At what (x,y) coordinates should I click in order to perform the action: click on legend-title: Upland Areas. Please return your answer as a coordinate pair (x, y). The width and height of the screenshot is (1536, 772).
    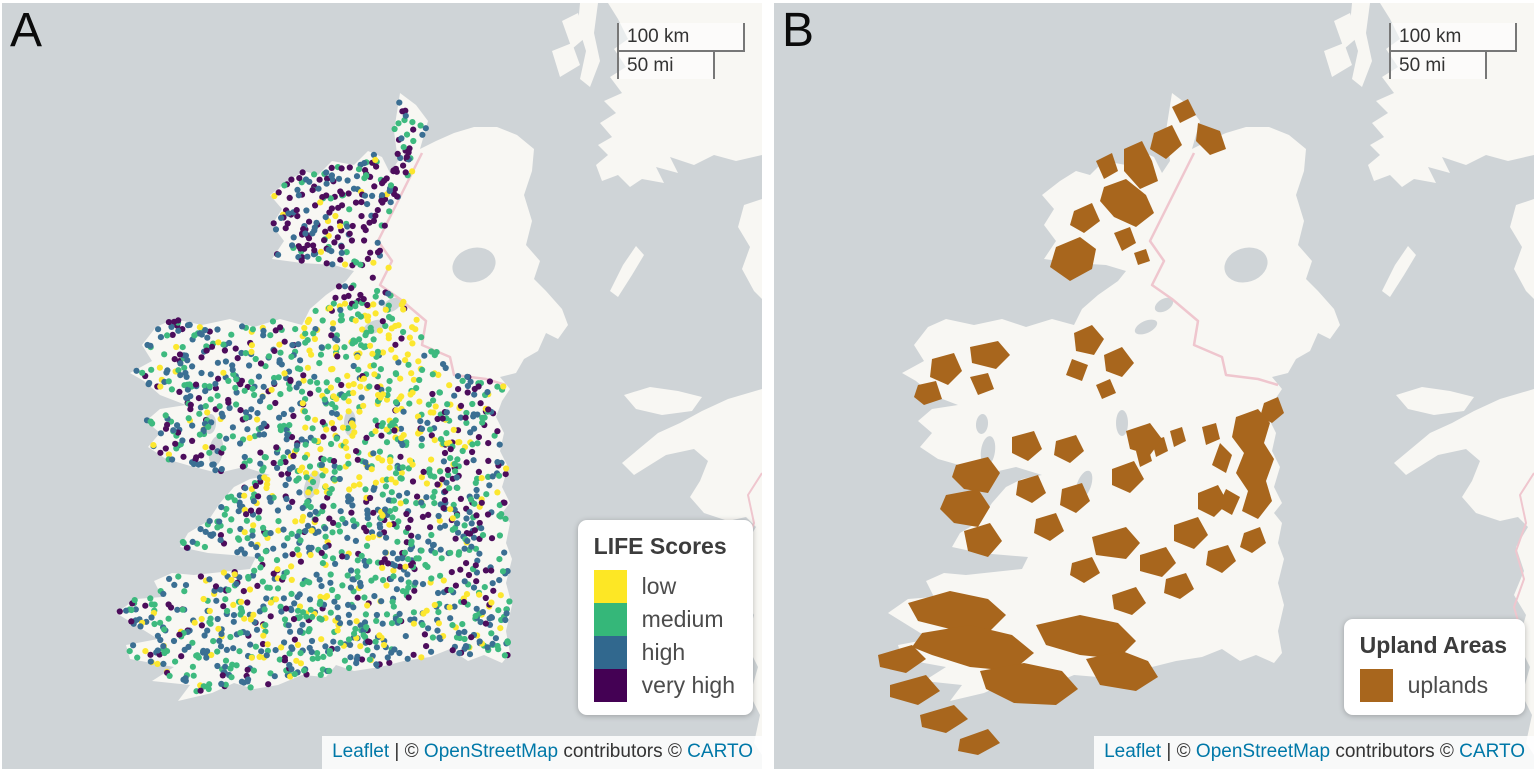
    Looking at the image, I should click on (1433, 645).